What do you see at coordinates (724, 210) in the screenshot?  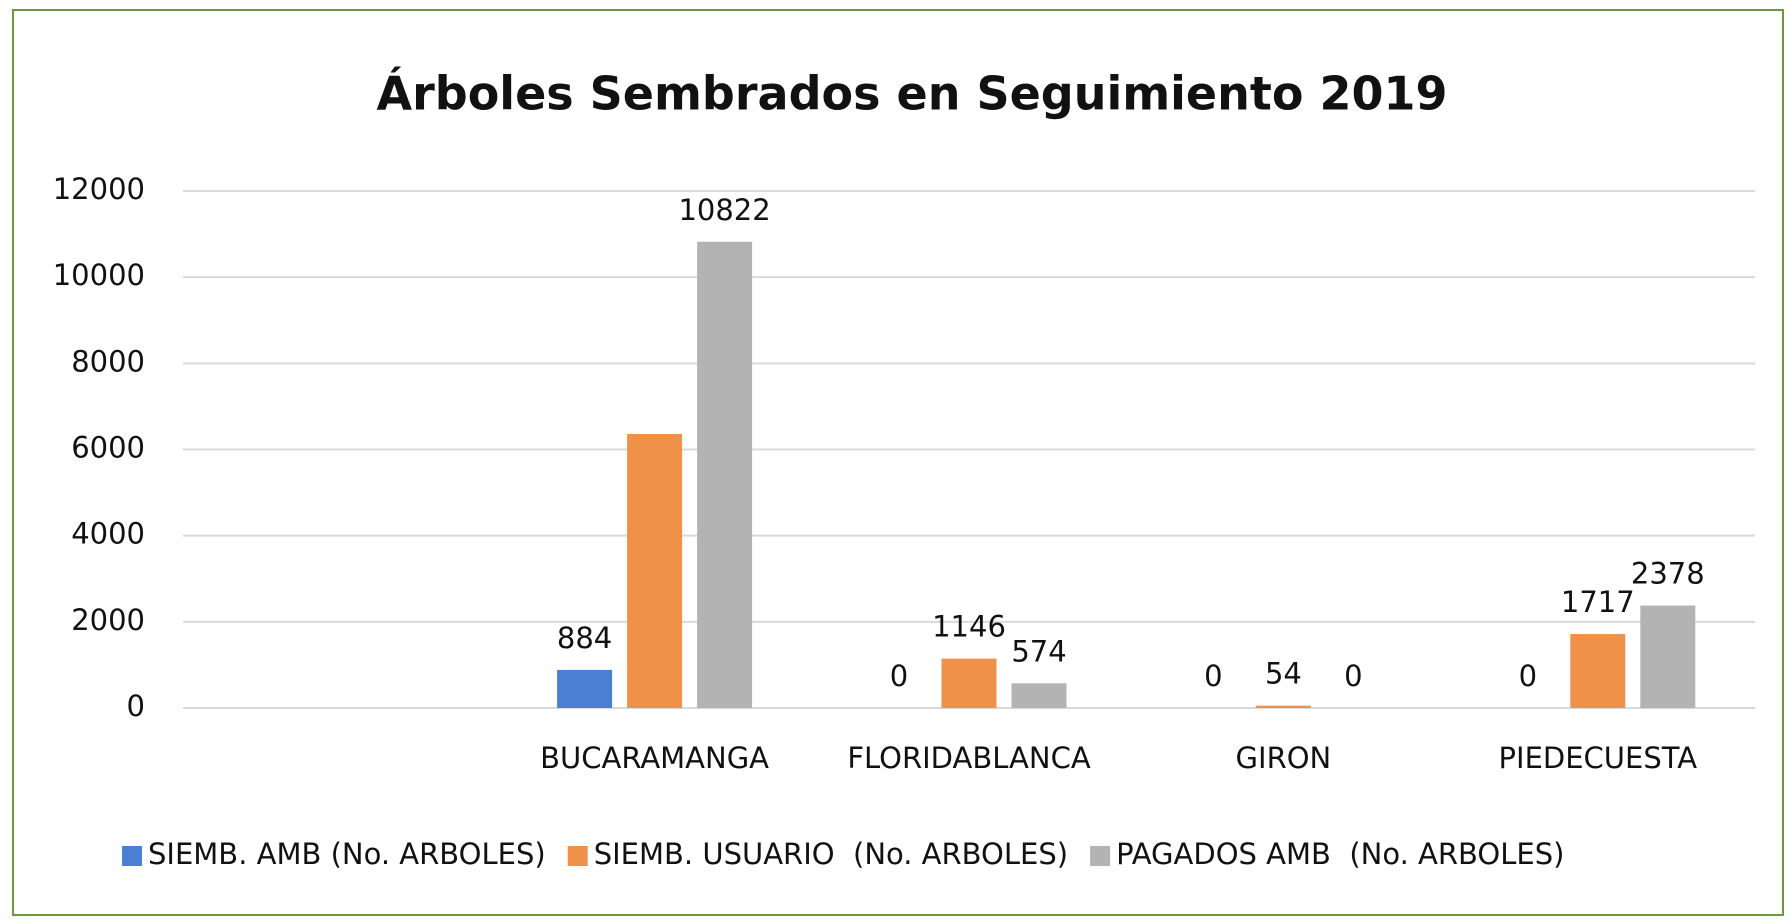 I see `data-label: 10822` at bounding box center [724, 210].